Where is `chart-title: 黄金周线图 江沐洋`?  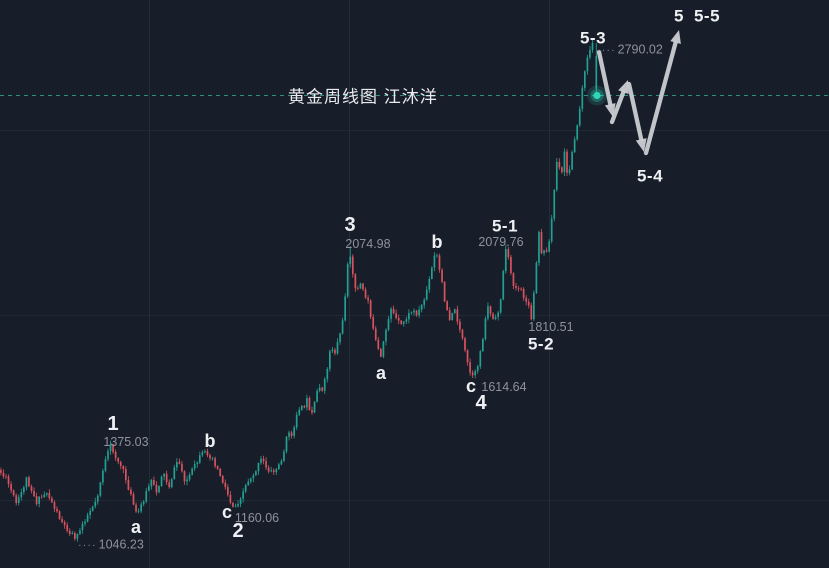 chart-title: 黄金周线图 江沐洋 is located at coordinates (363, 97).